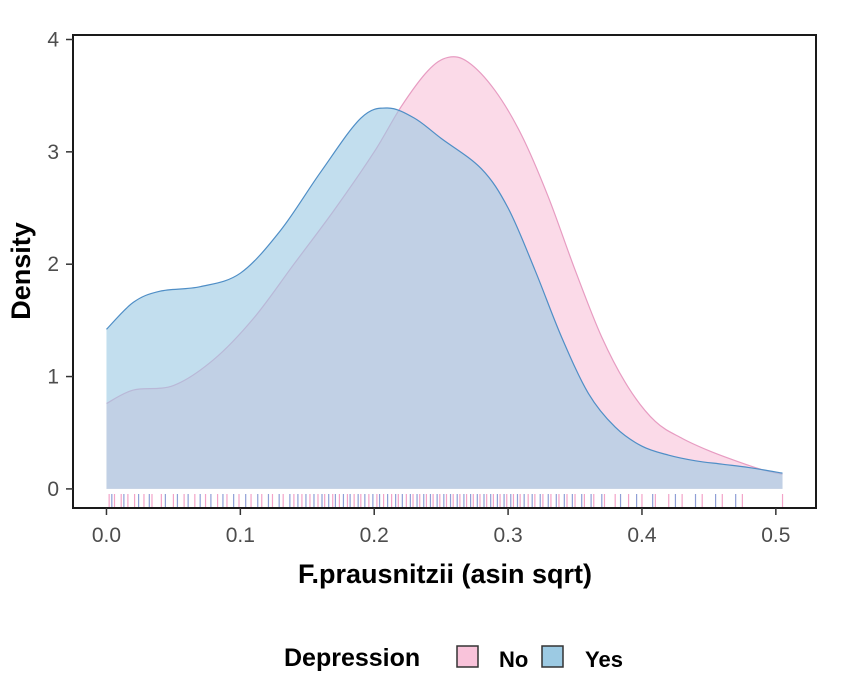  I want to click on x-axis-title: F.prausnitzii (asin sqrt), so click(445, 574).